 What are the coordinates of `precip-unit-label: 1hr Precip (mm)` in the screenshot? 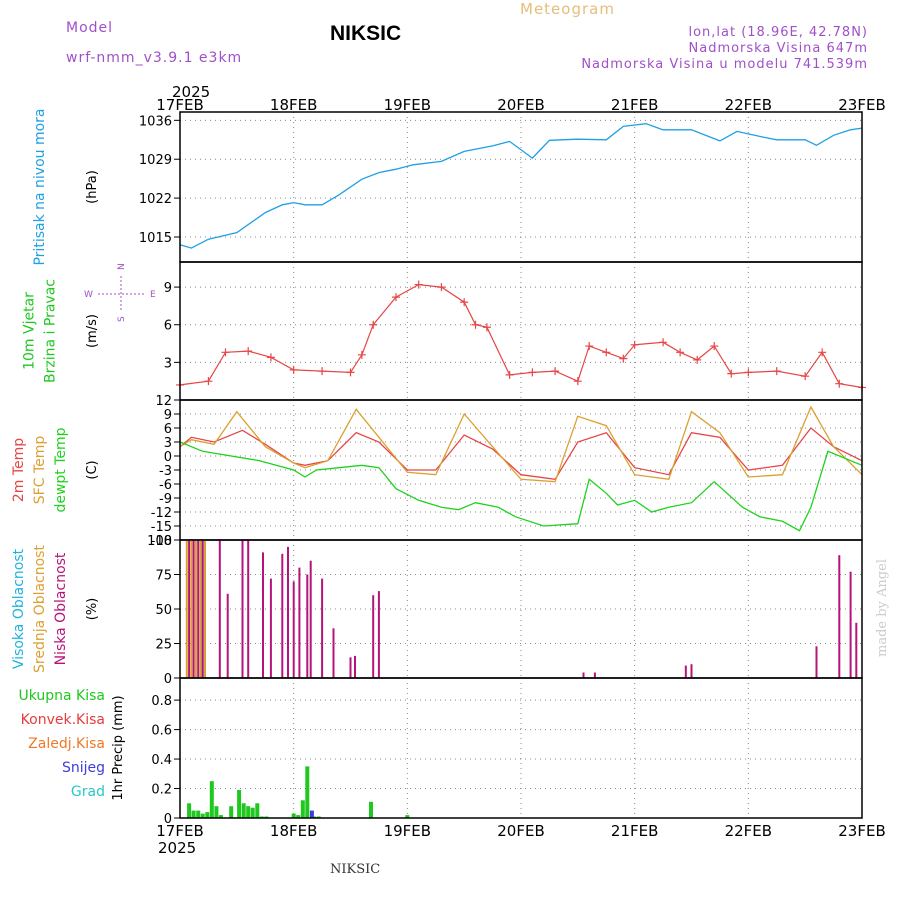 It's located at (118, 747).